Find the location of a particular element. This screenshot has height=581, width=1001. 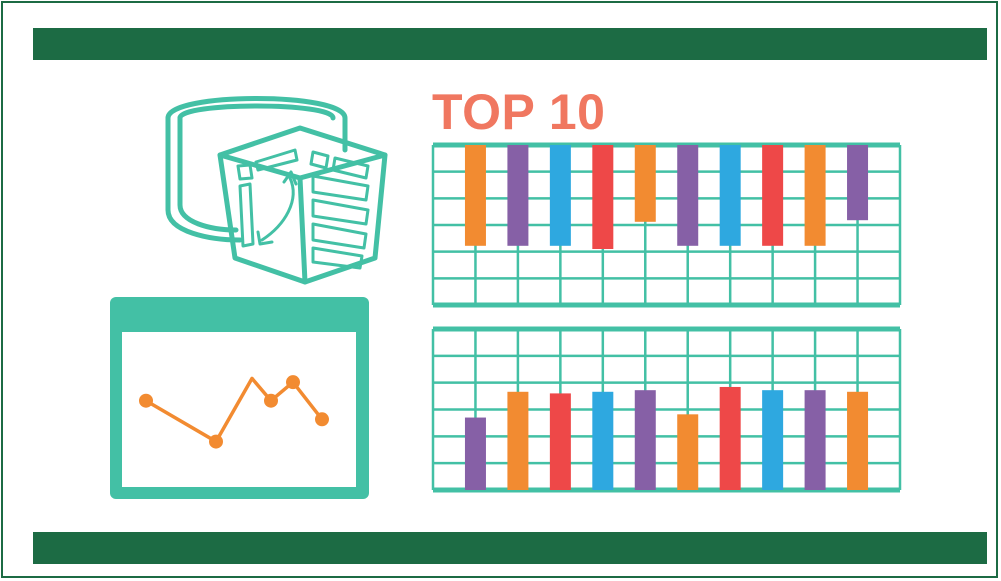

line-chart-window-icon is located at coordinates (239, 398).